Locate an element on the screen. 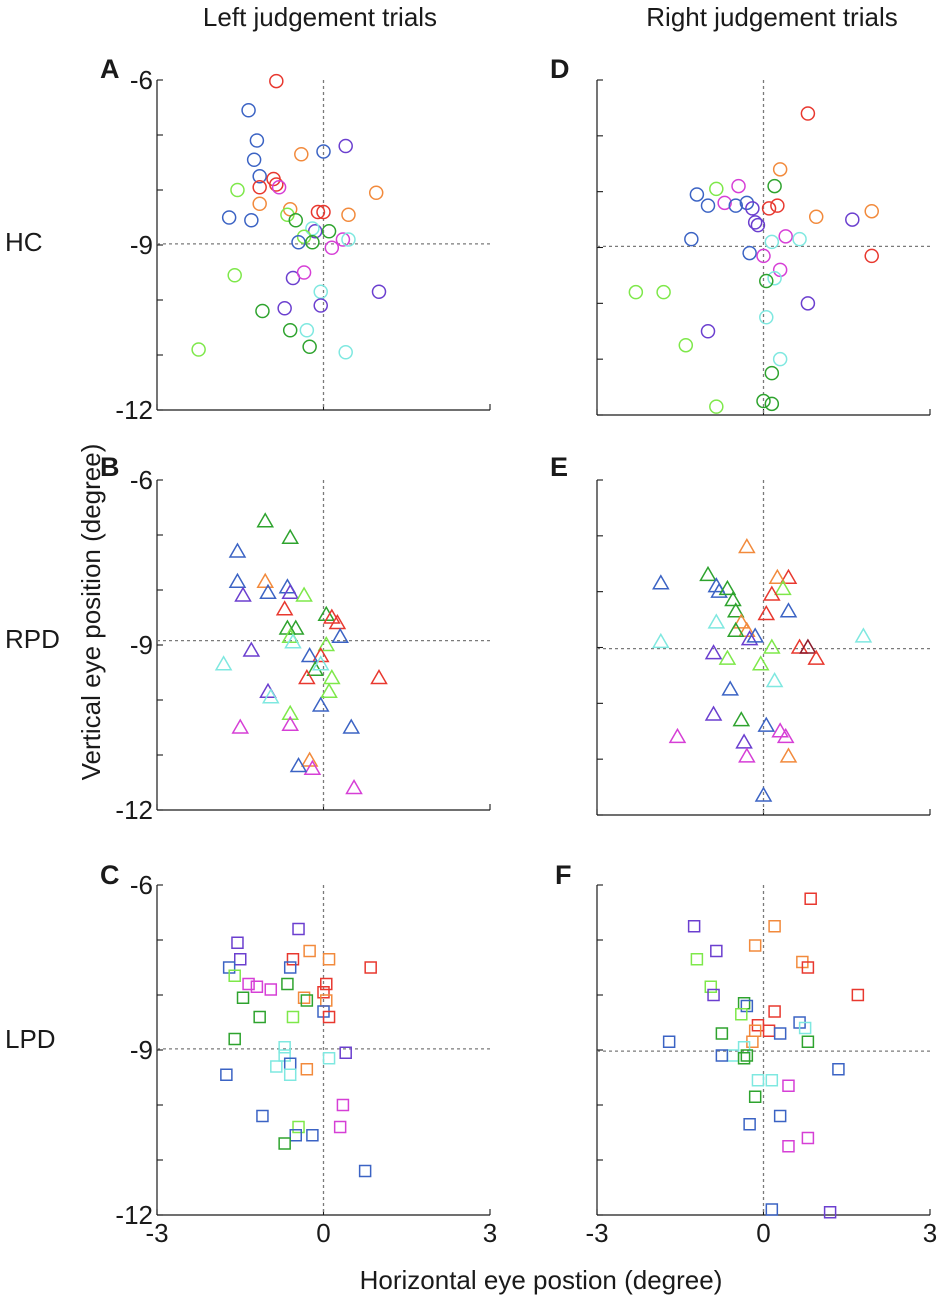  panel-letter-c: C is located at coordinates (110, 875).